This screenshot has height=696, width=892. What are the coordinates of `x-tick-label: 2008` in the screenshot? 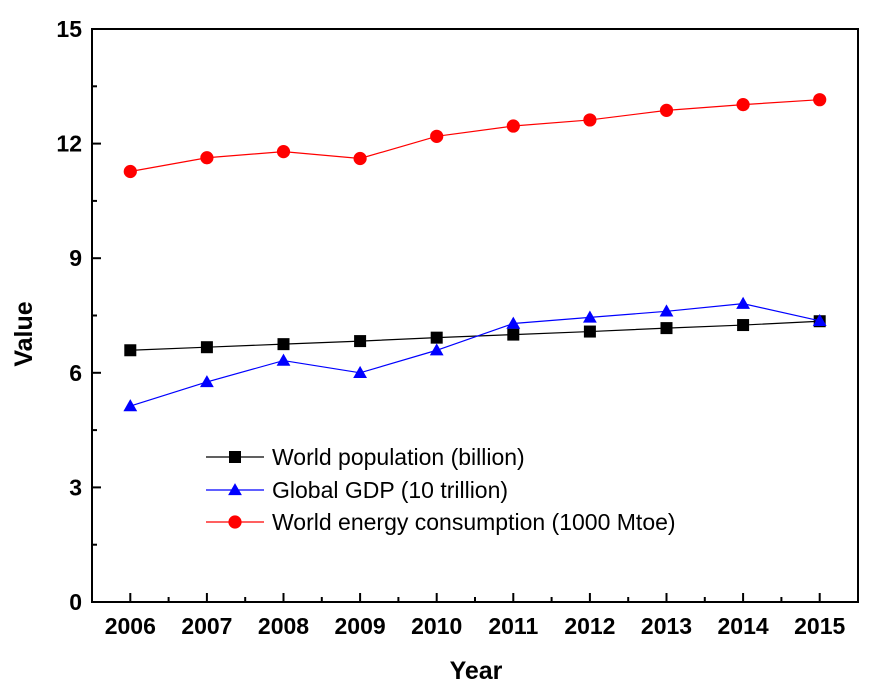 It's located at (283, 626).